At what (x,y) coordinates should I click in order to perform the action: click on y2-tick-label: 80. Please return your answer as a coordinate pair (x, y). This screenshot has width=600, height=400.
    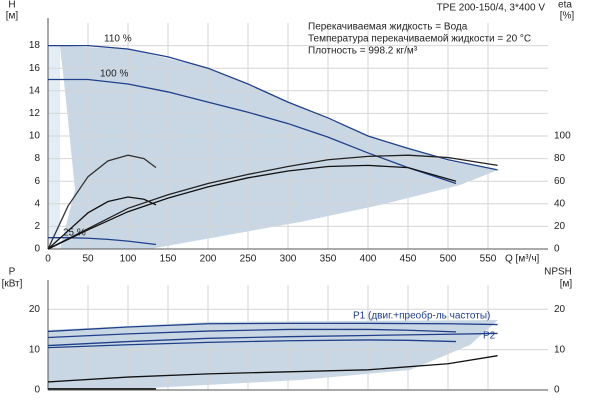
    Looking at the image, I should click on (560, 158).